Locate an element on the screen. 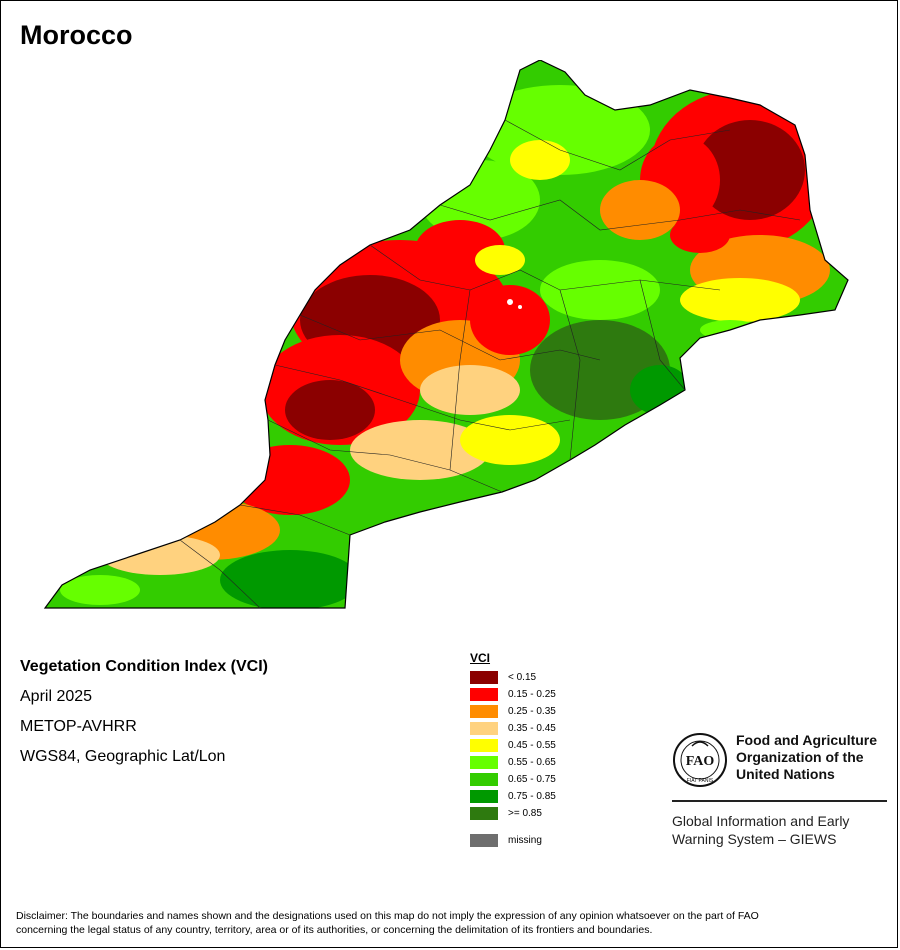 This screenshot has height=950, width=900. legend-label: < 0.15 is located at coordinates (522, 677).